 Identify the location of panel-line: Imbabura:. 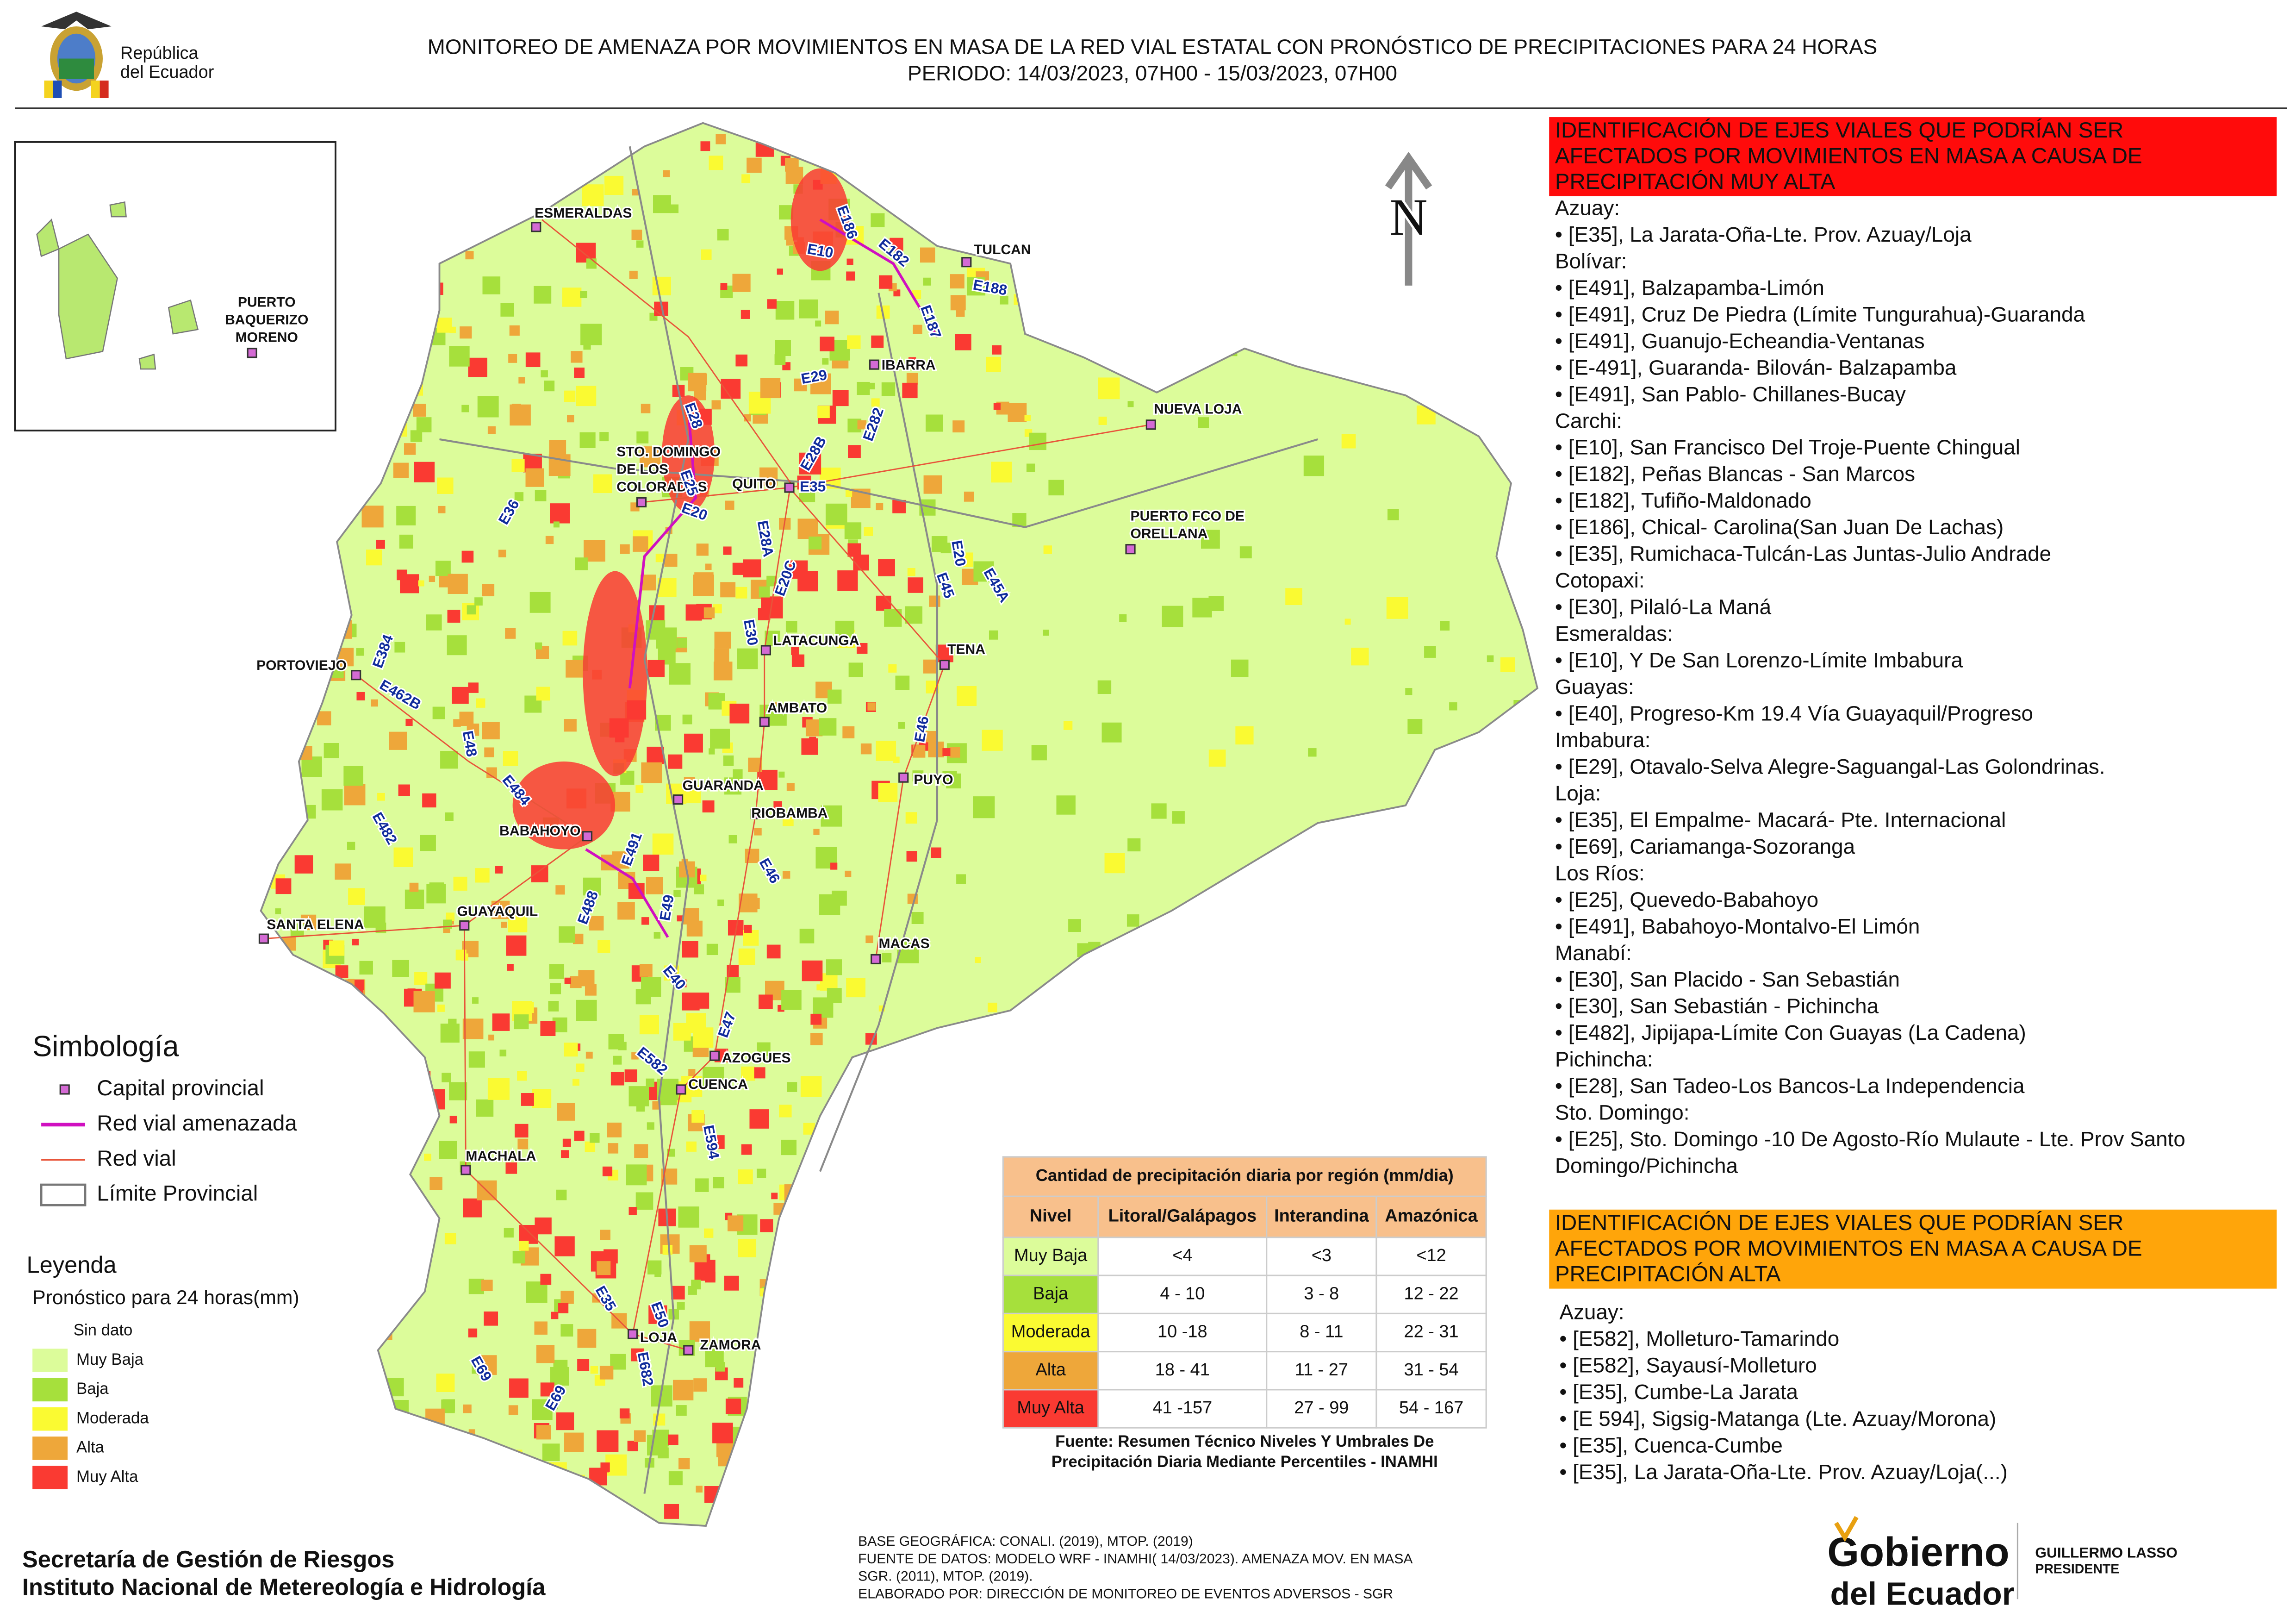
(1602, 740).